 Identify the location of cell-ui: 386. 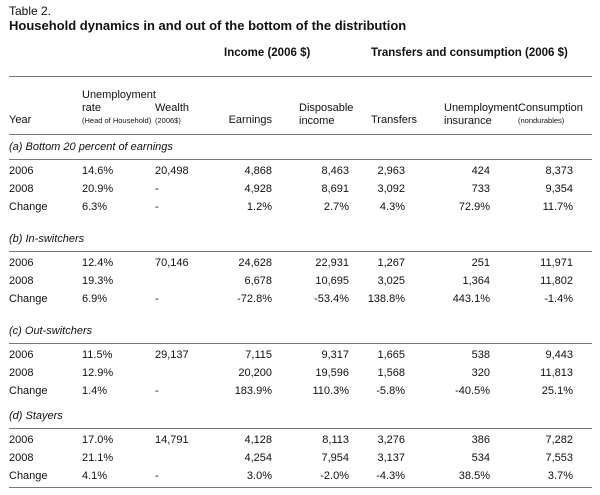
(480, 440).